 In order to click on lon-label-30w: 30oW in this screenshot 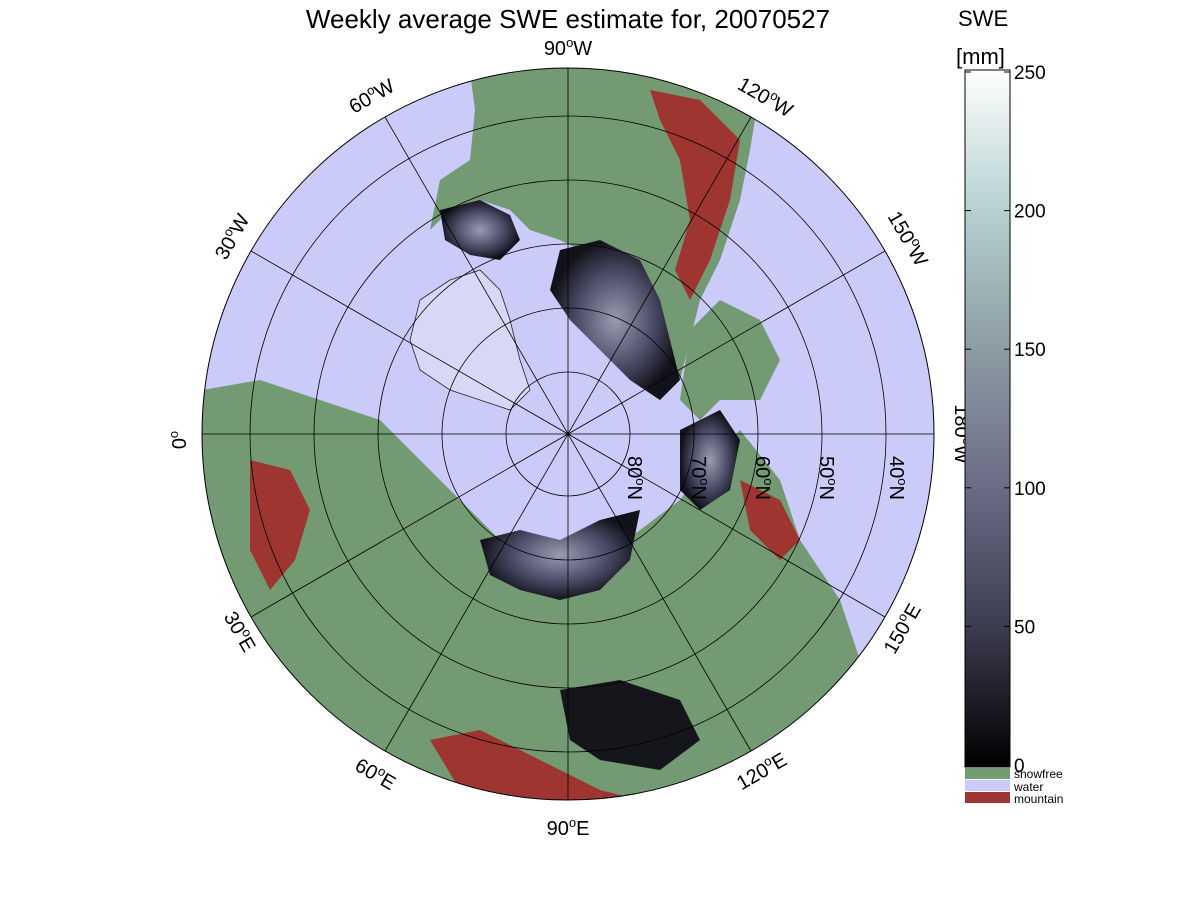, I will do `click(232, 236)`.